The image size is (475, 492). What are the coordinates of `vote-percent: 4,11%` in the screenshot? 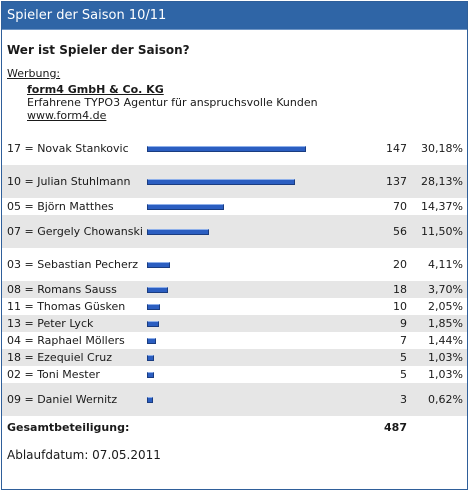 It's located at (445, 264).